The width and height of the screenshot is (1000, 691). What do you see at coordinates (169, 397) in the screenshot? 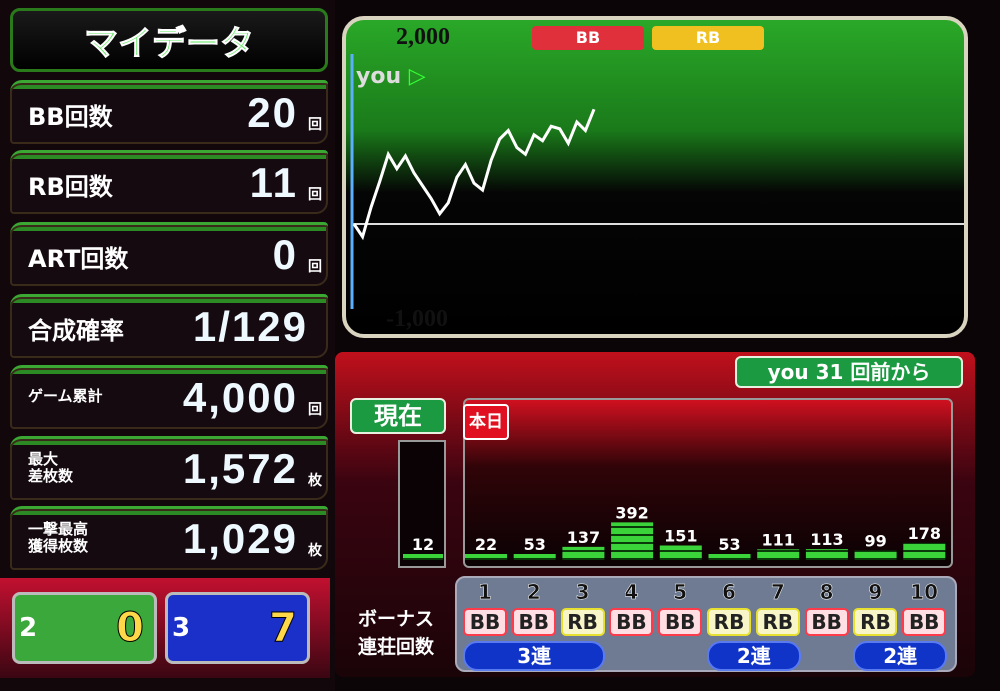
I see `stat-row: ゲーム累計 4,000 回` at bounding box center [169, 397].